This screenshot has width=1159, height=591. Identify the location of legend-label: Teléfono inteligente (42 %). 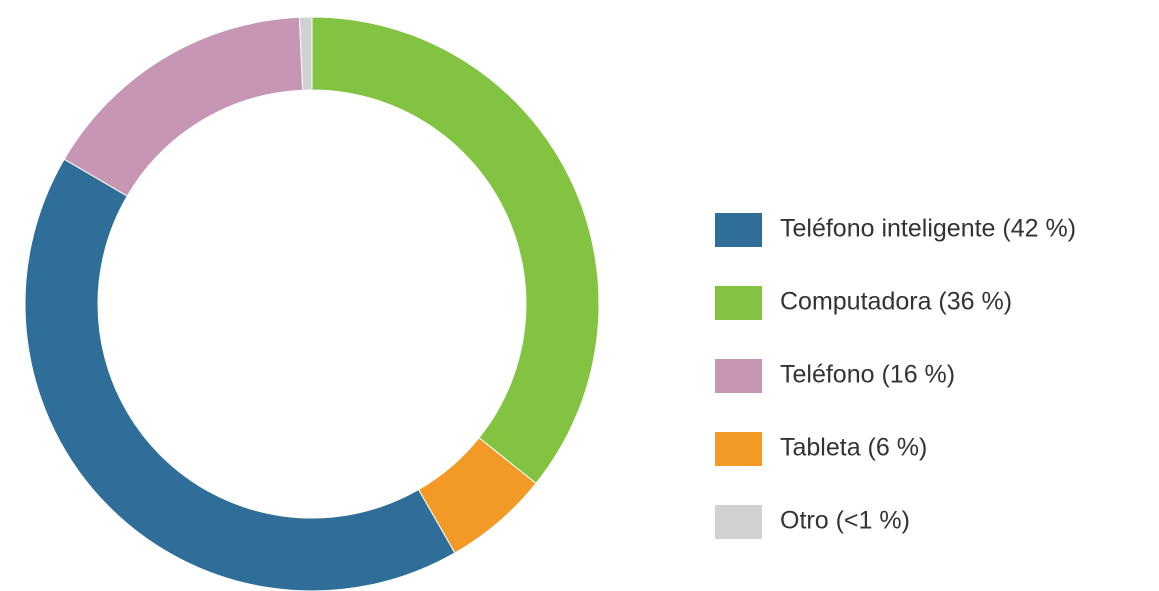
(928, 229).